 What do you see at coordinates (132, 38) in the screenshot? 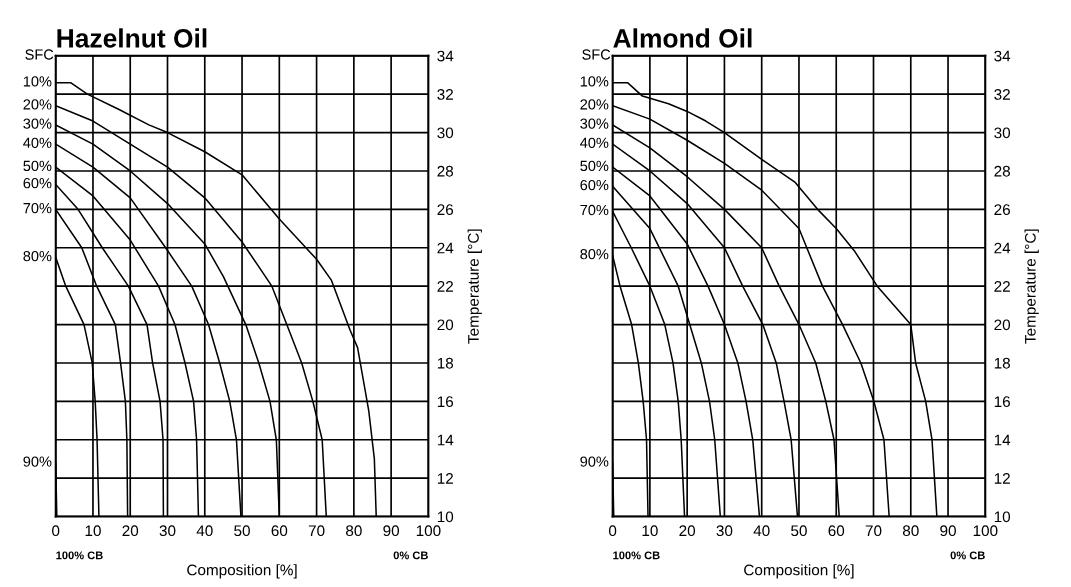
I see `chart-title: Hazelnut Oil` at bounding box center [132, 38].